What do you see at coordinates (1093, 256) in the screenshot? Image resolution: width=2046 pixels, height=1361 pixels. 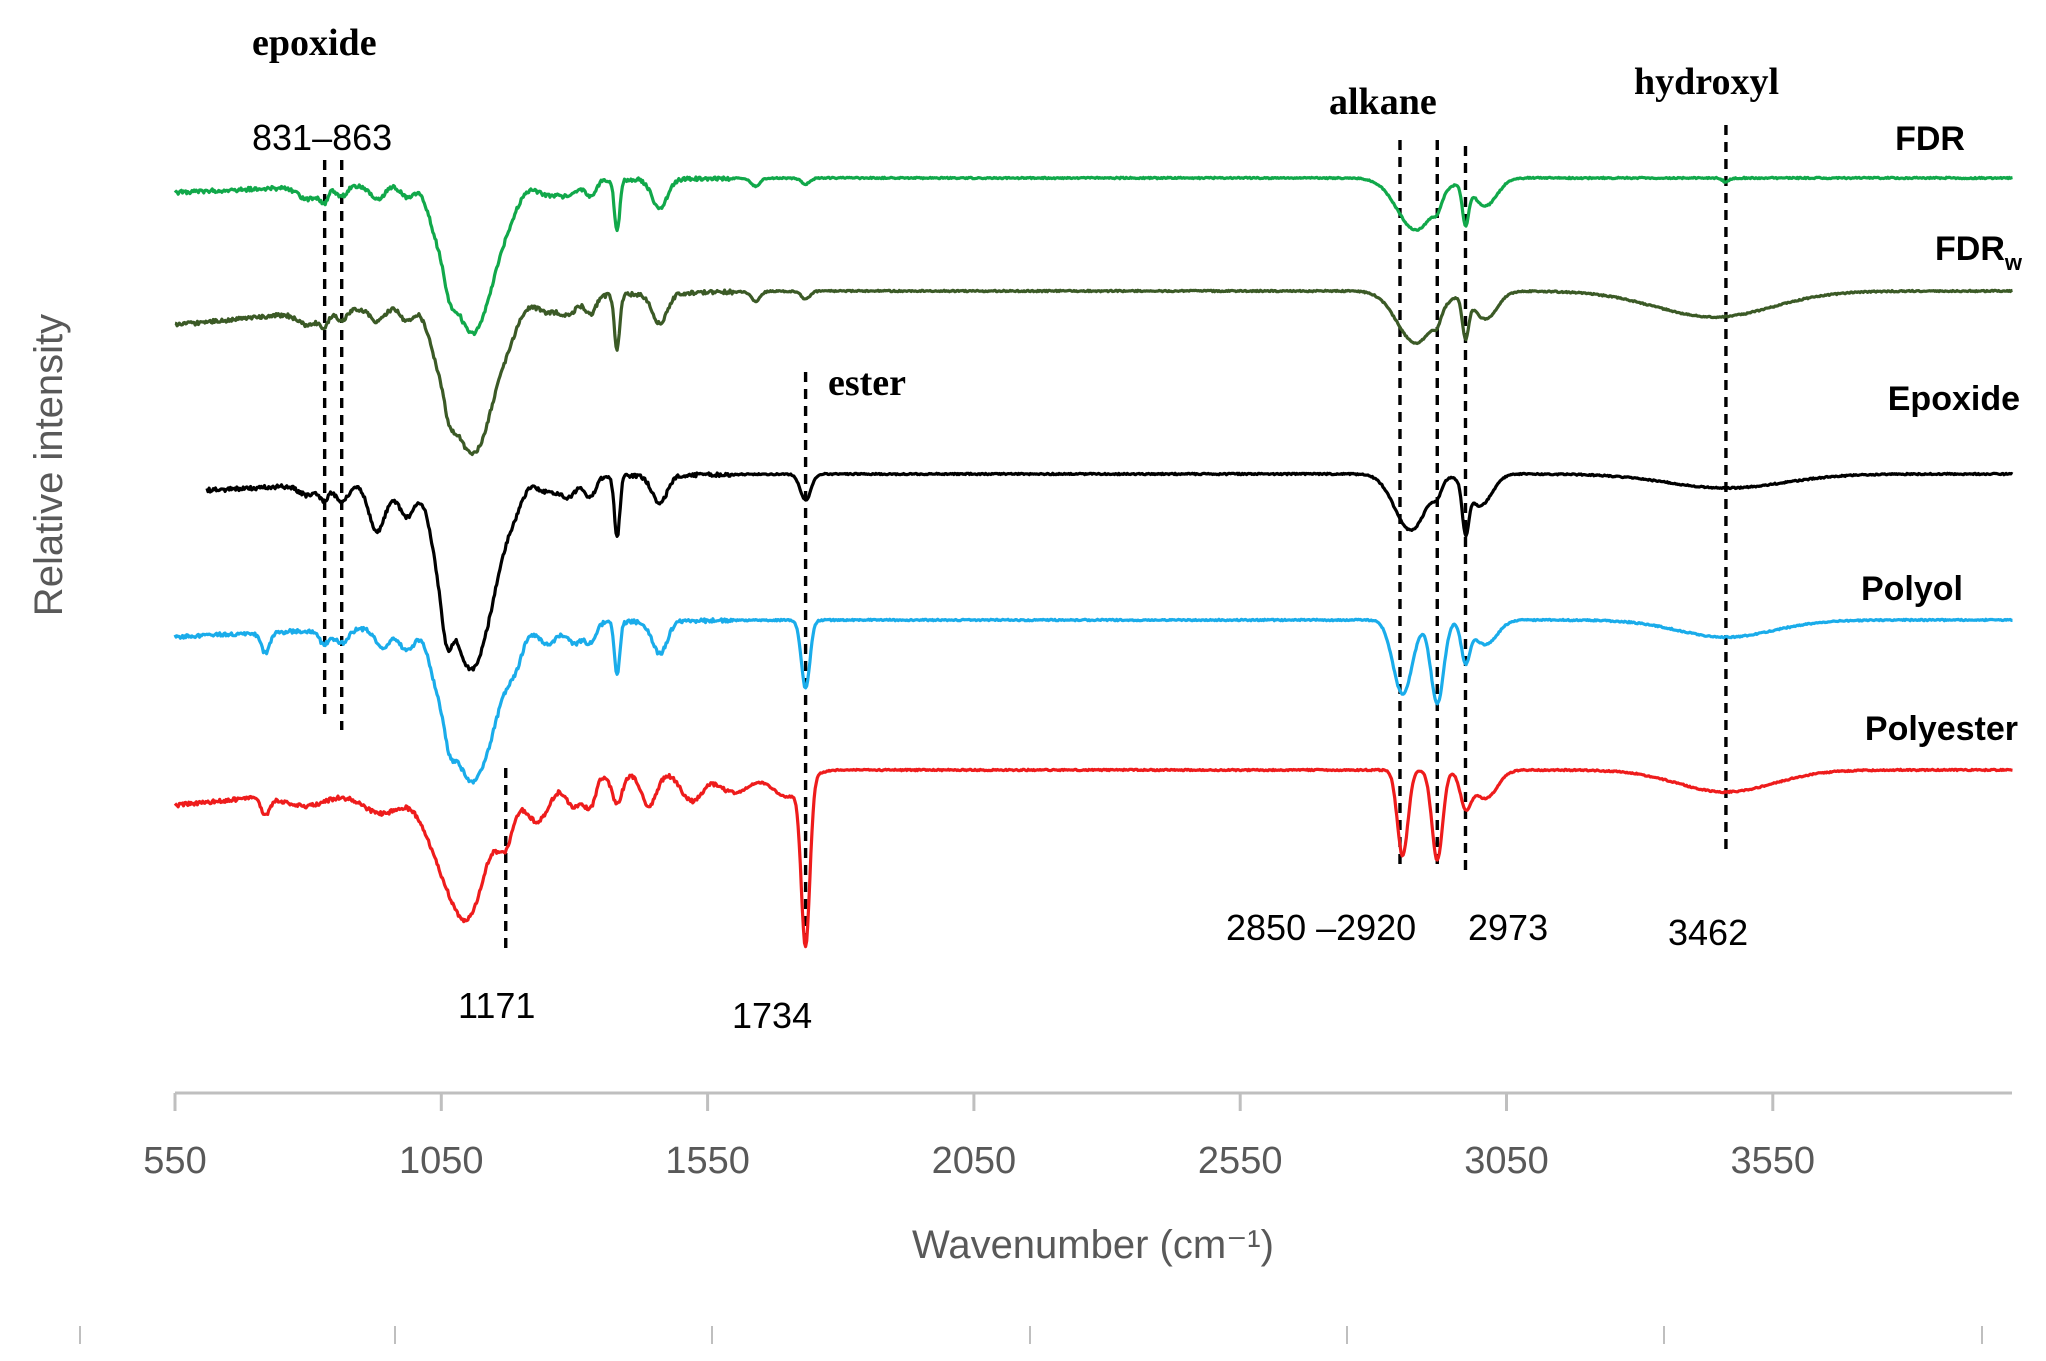 I see `series-line-fdr` at bounding box center [1093, 256].